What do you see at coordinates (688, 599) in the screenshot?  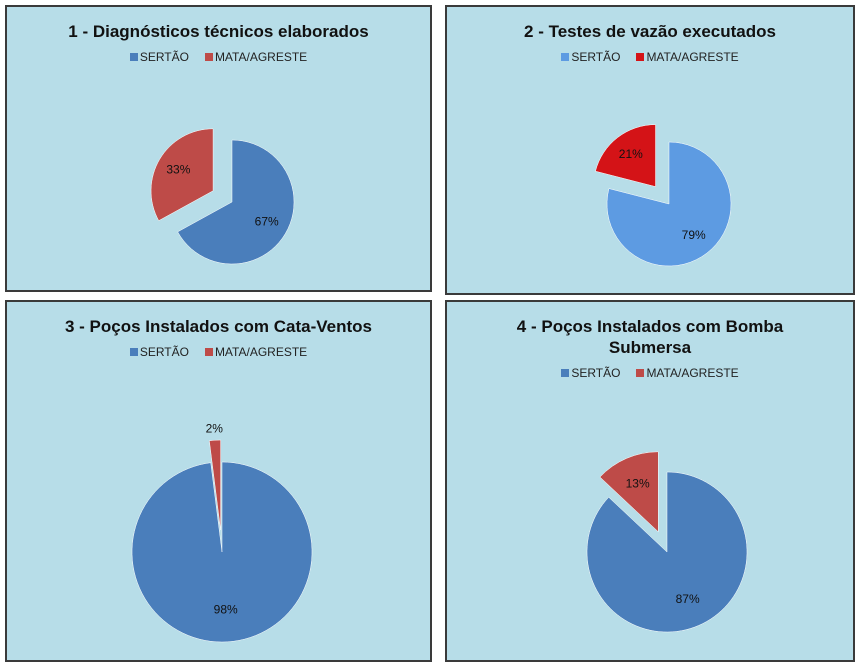 I see `data-label: 87%` at bounding box center [688, 599].